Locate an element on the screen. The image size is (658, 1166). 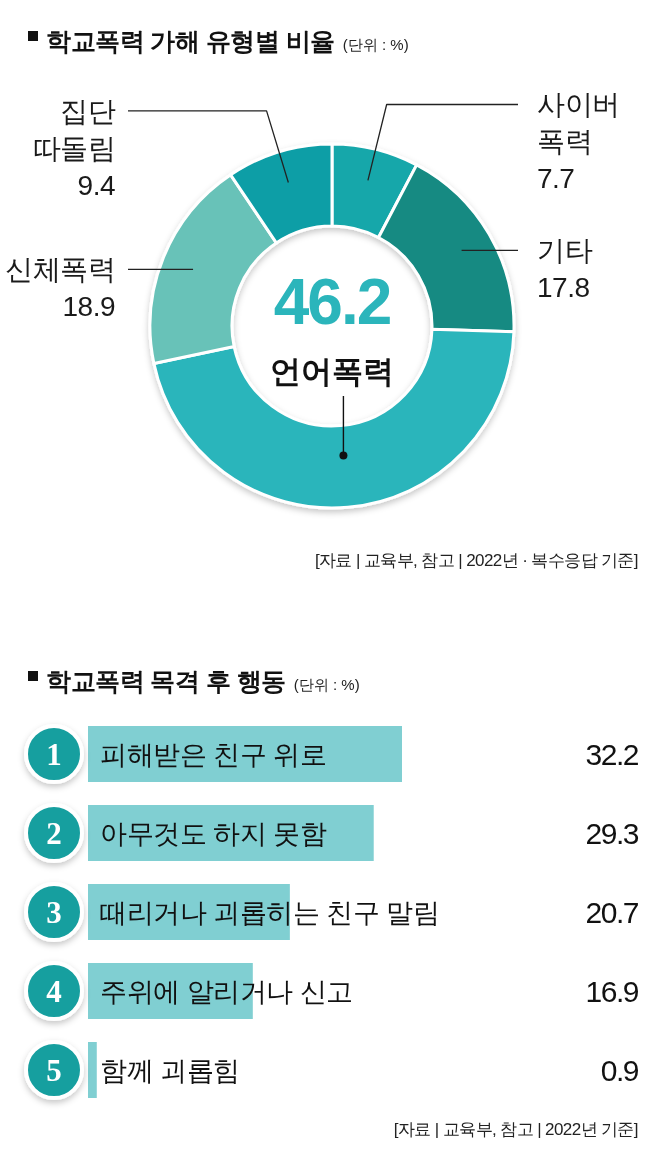
data-label: 0.9 is located at coordinates (619, 1070).